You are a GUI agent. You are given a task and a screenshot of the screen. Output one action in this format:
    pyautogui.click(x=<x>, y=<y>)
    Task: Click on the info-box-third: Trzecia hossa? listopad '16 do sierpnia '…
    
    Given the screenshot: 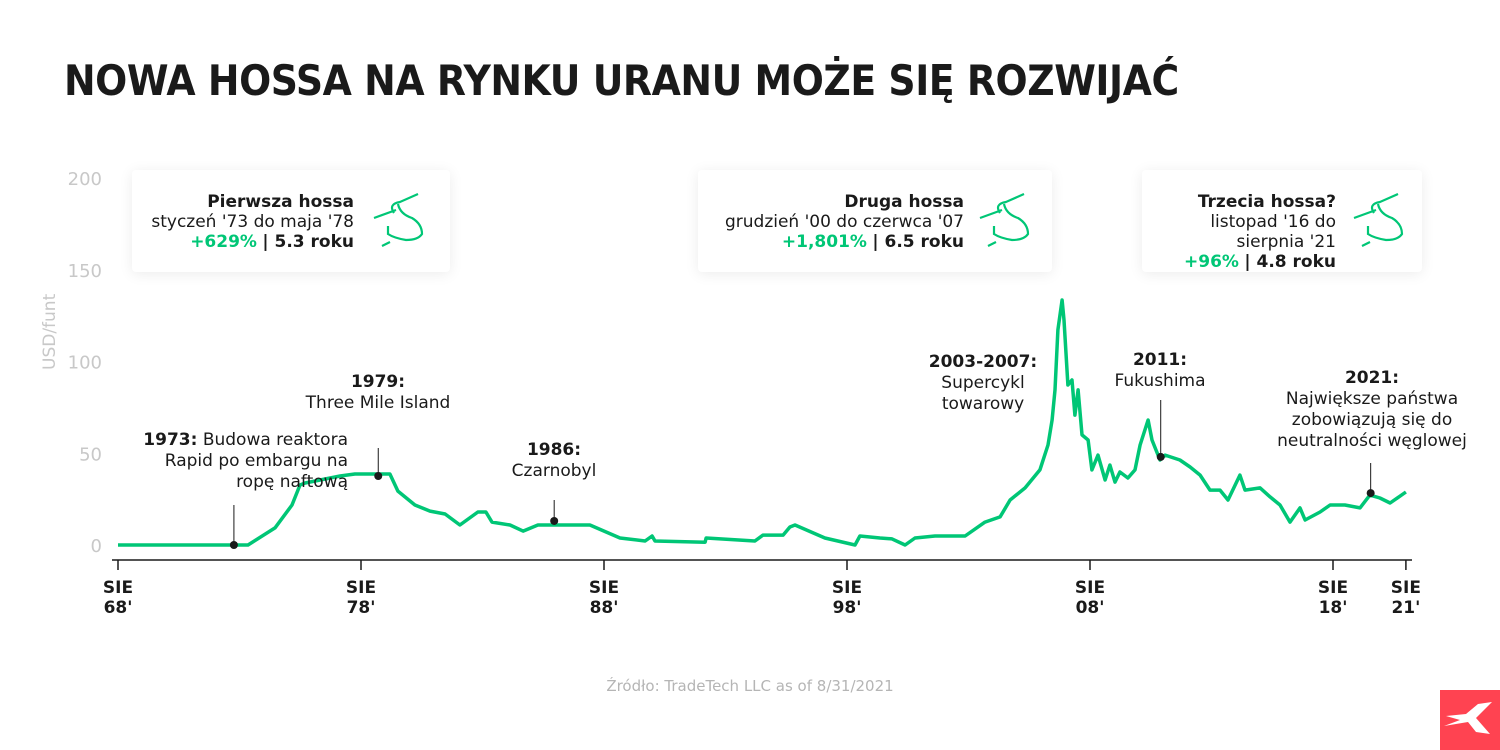 What is the action you would take?
    pyautogui.click(x=1282, y=221)
    